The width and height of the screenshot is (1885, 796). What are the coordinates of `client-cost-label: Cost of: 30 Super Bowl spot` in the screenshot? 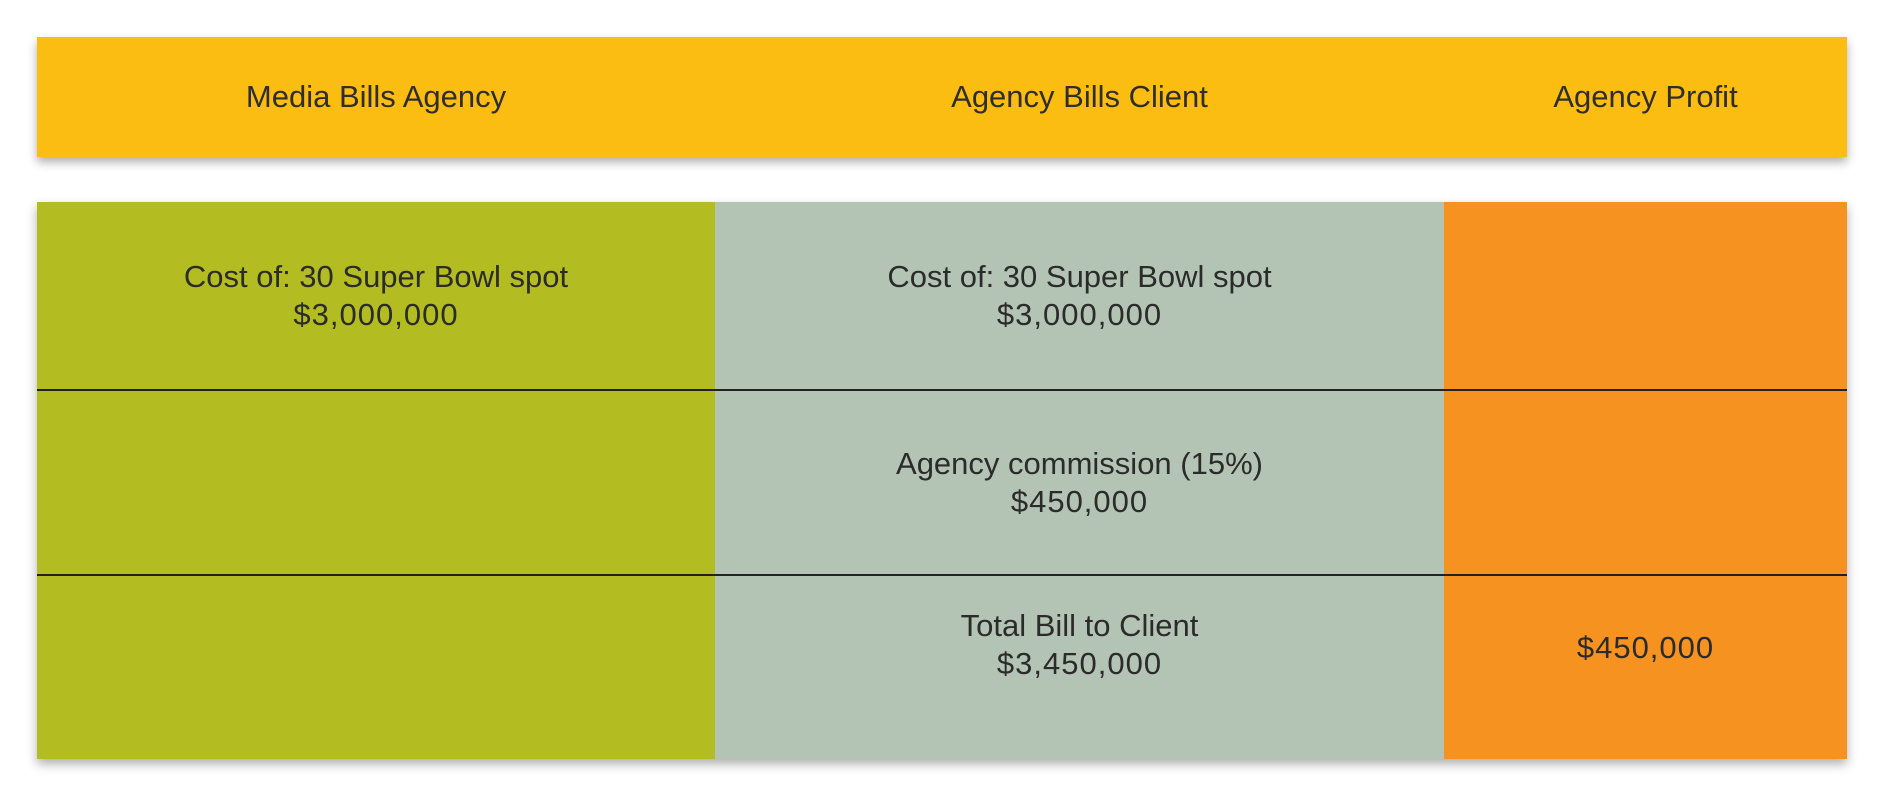 It's located at (1079, 276).